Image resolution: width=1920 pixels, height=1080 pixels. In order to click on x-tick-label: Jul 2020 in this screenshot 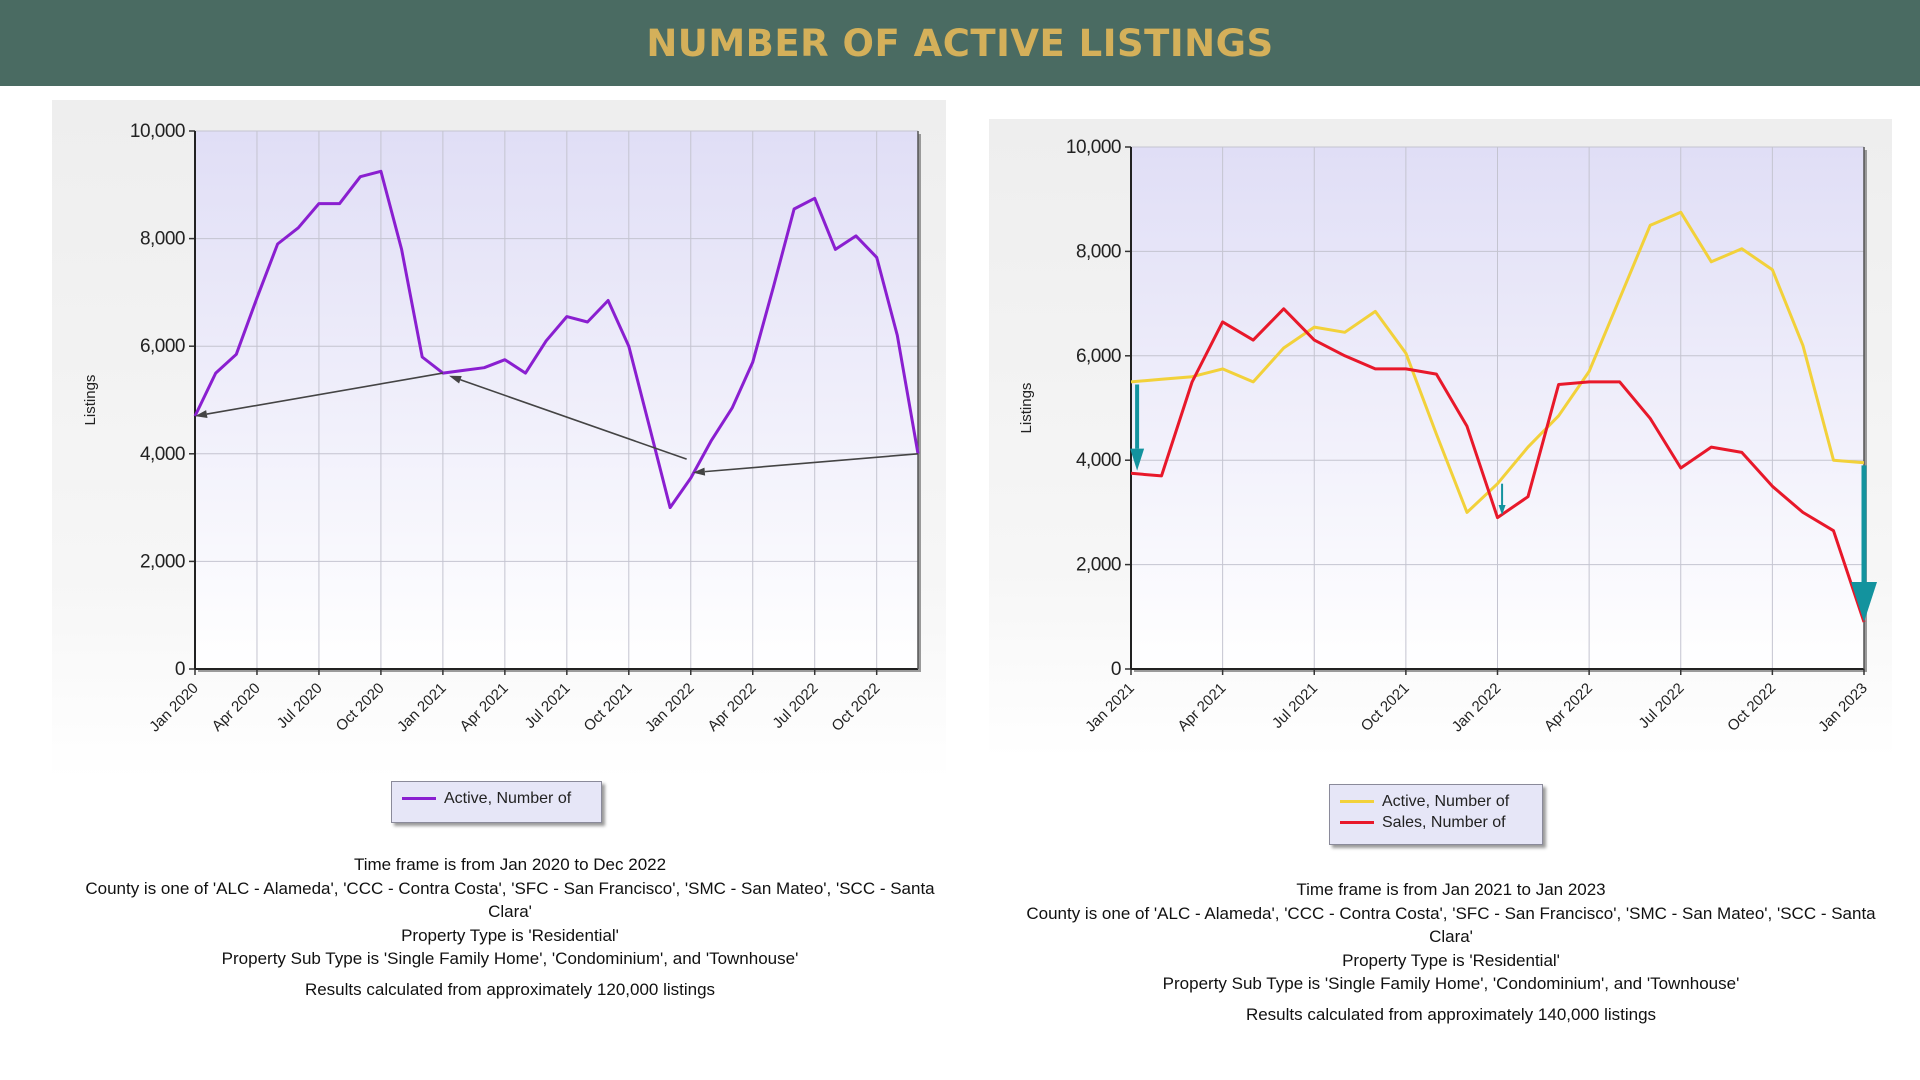, I will do `click(300, 706)`.